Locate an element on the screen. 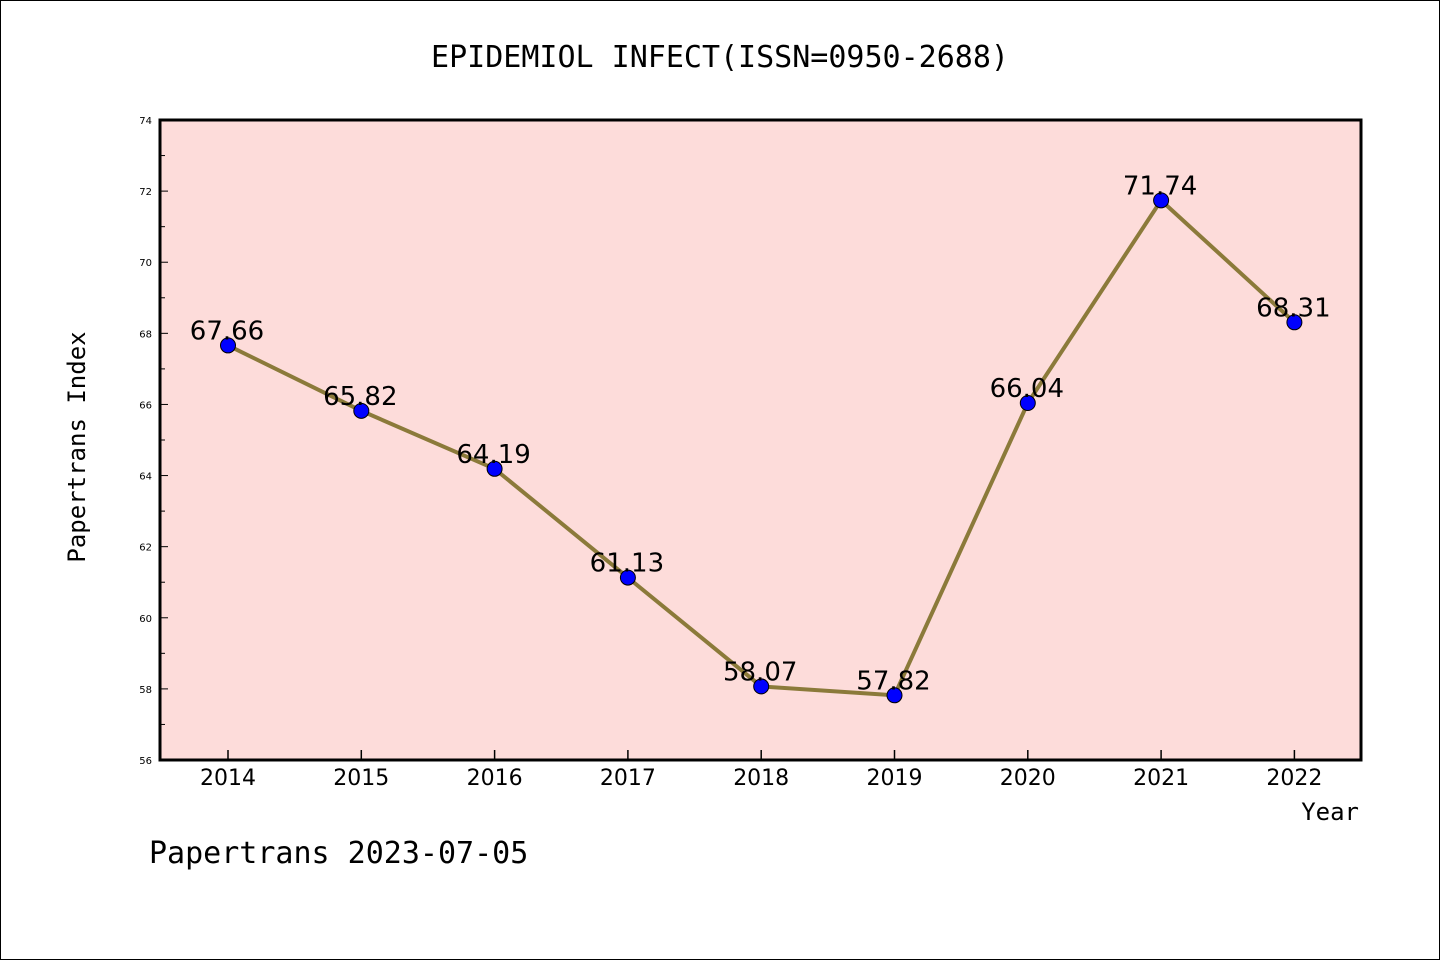 This screenshot has height=964, width=1440. y-tick-label: 70 is located at coordinates (145, 263).